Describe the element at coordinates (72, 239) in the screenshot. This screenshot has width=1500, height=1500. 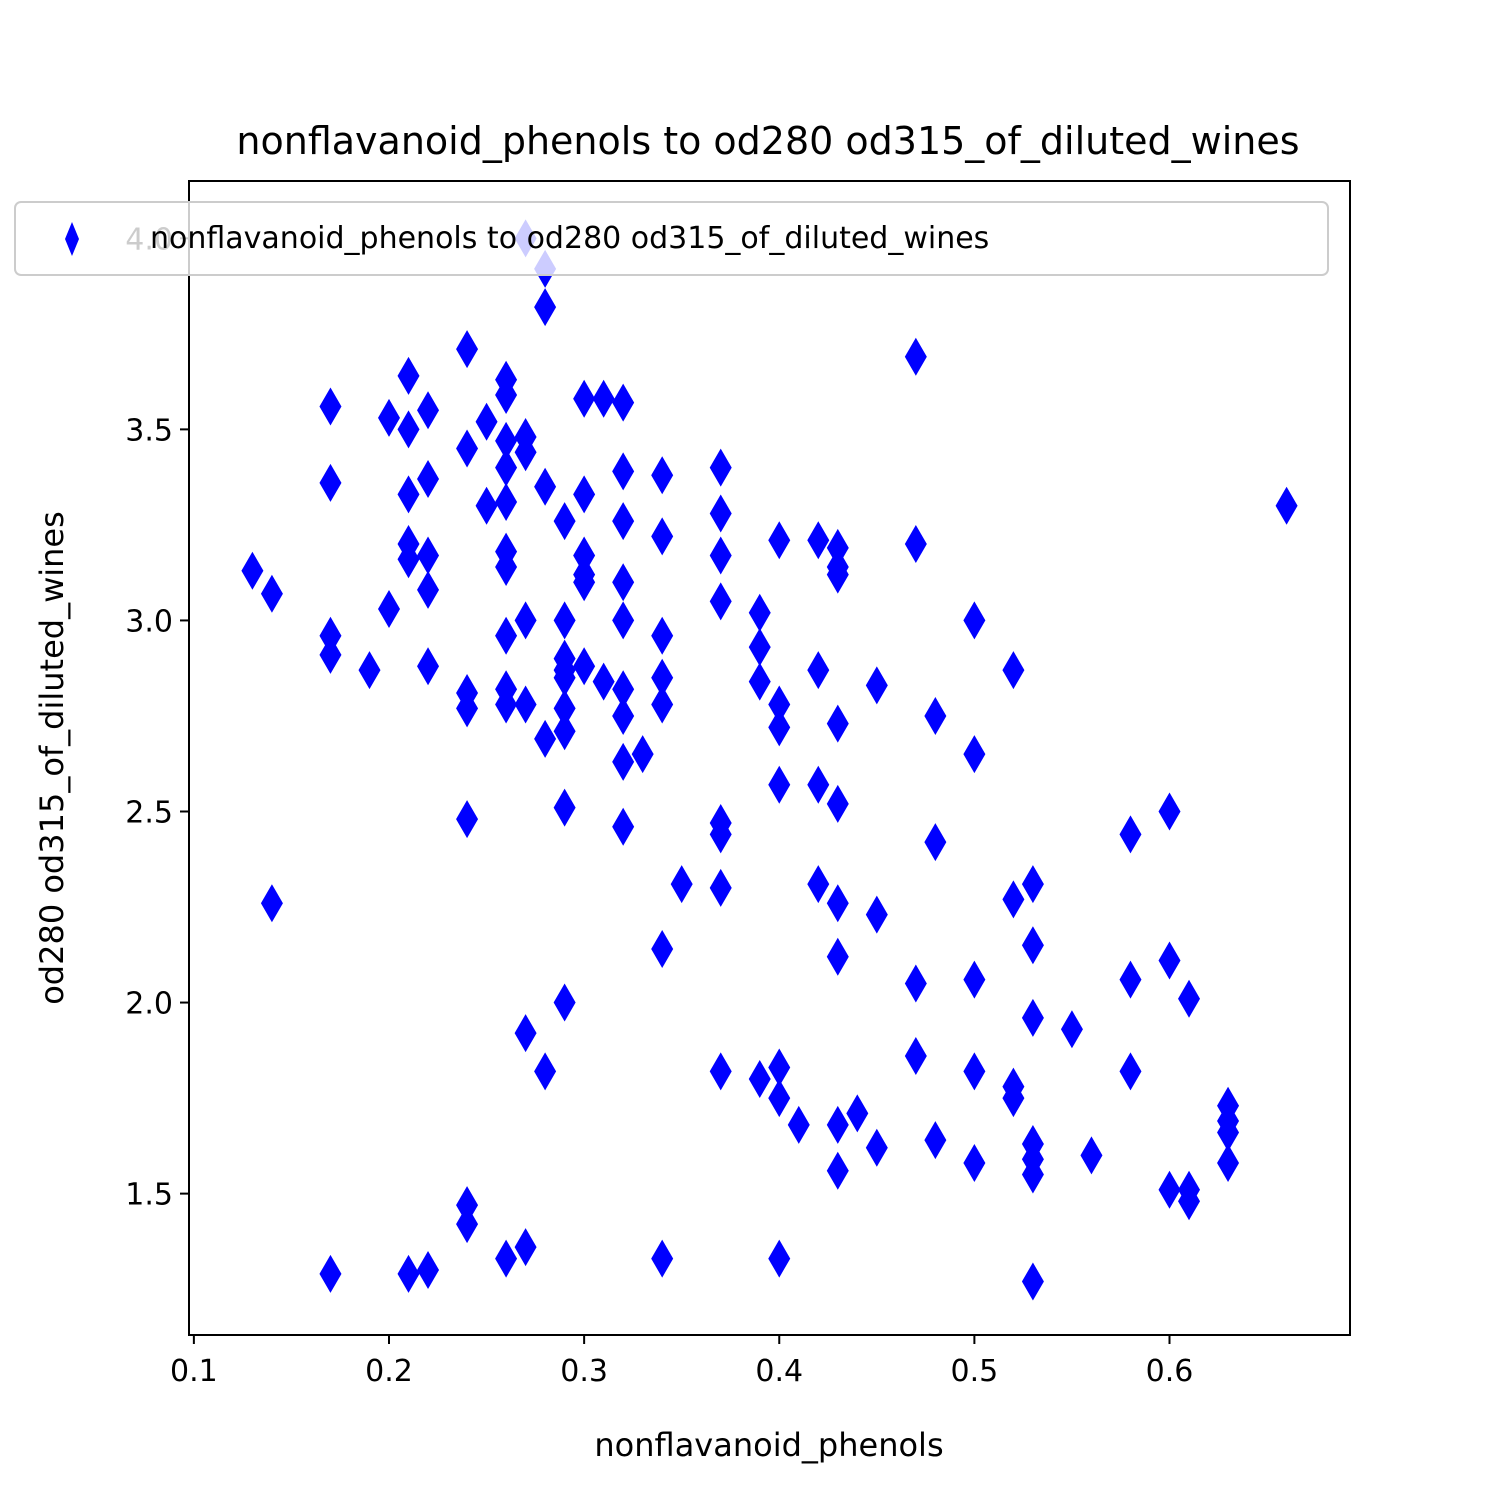
I see `legend-marker-diamond` at that location.